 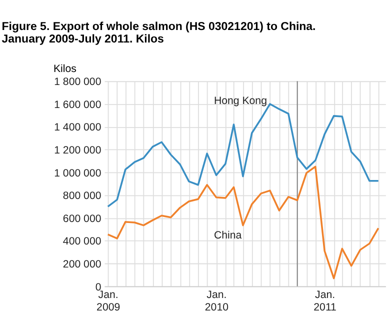 What do you see at coordinates (83, 39) in the screenshot?
I see `chart-subtitle: January 2009-July 2011. Kilos` at bounding box center [83, 39].